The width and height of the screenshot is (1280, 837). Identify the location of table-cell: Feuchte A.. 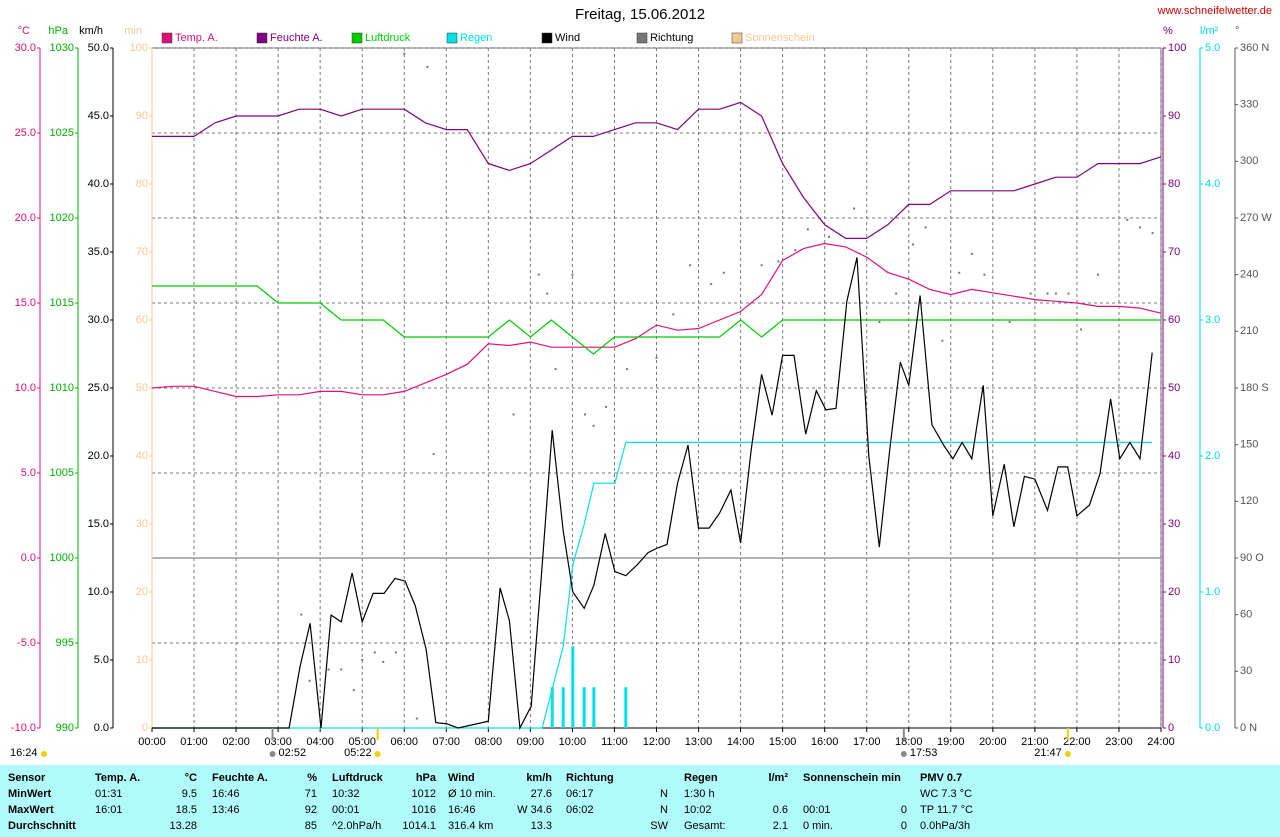
(240, 778).